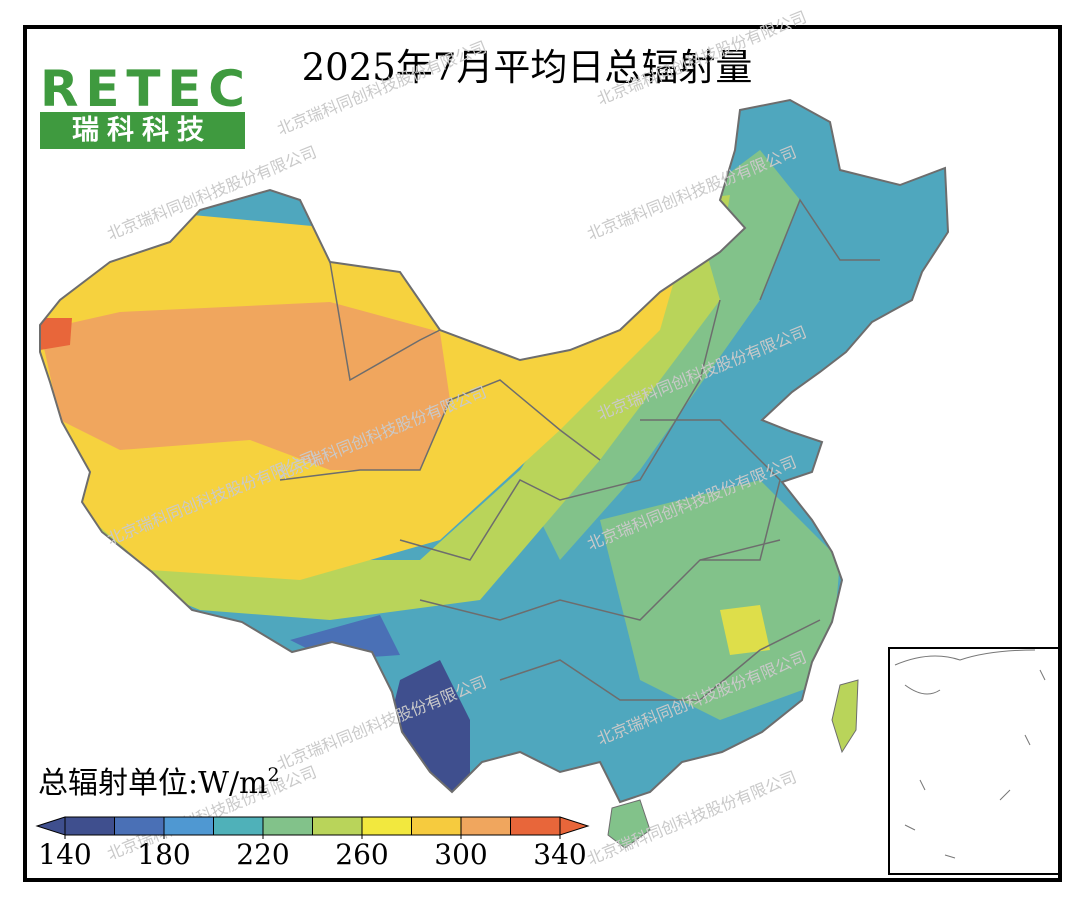  I want to click on logo: RETEC 瑞科科技, so click(142, 104).